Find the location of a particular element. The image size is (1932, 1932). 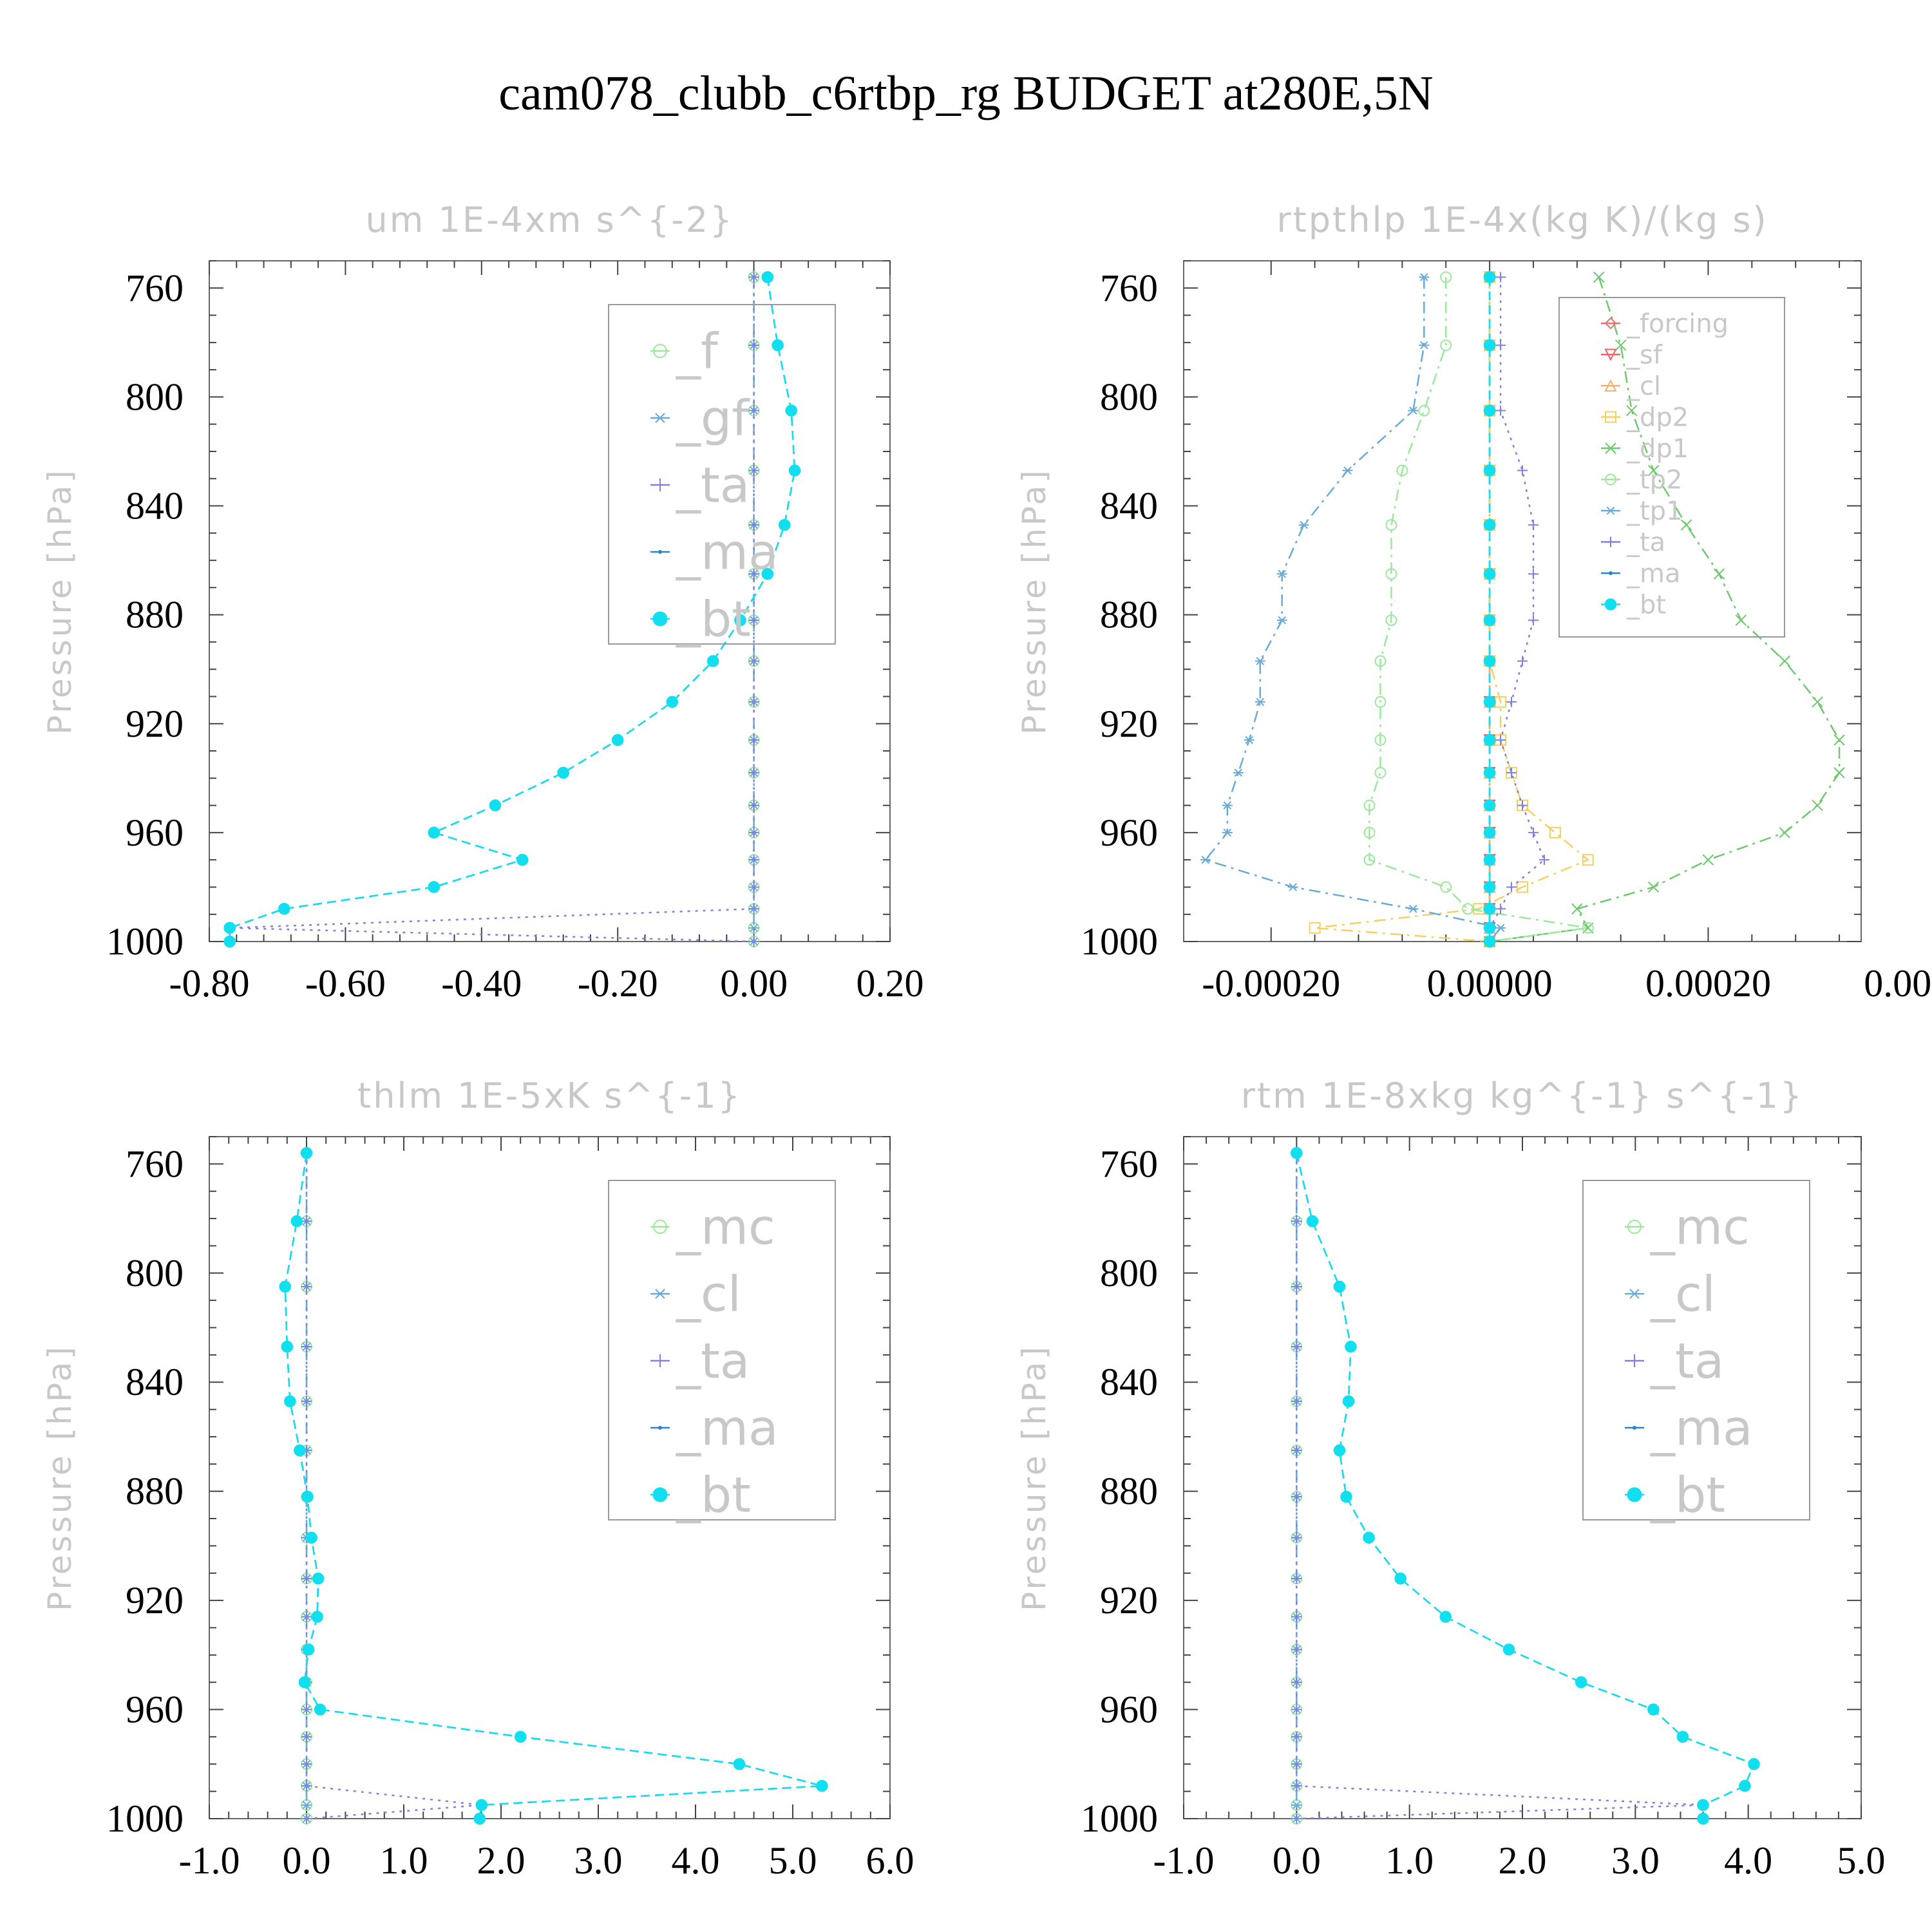

y-tick-label: 840 is located at coordinates (1129, 506).